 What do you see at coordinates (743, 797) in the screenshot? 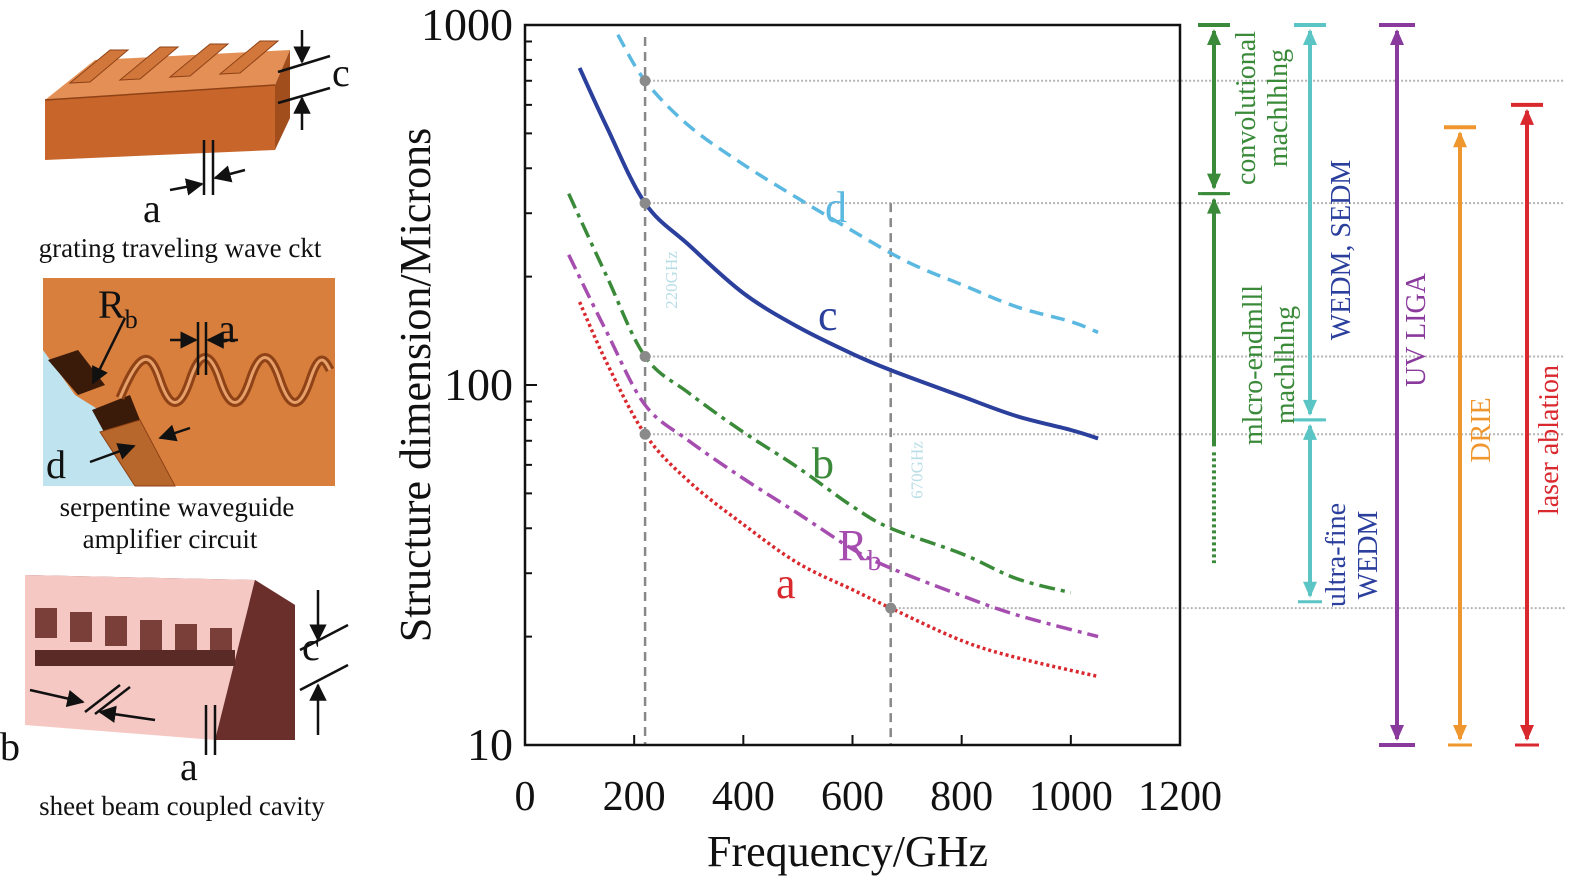
I see `x-tick-label-2: 400` at bounding box center [743, 797].